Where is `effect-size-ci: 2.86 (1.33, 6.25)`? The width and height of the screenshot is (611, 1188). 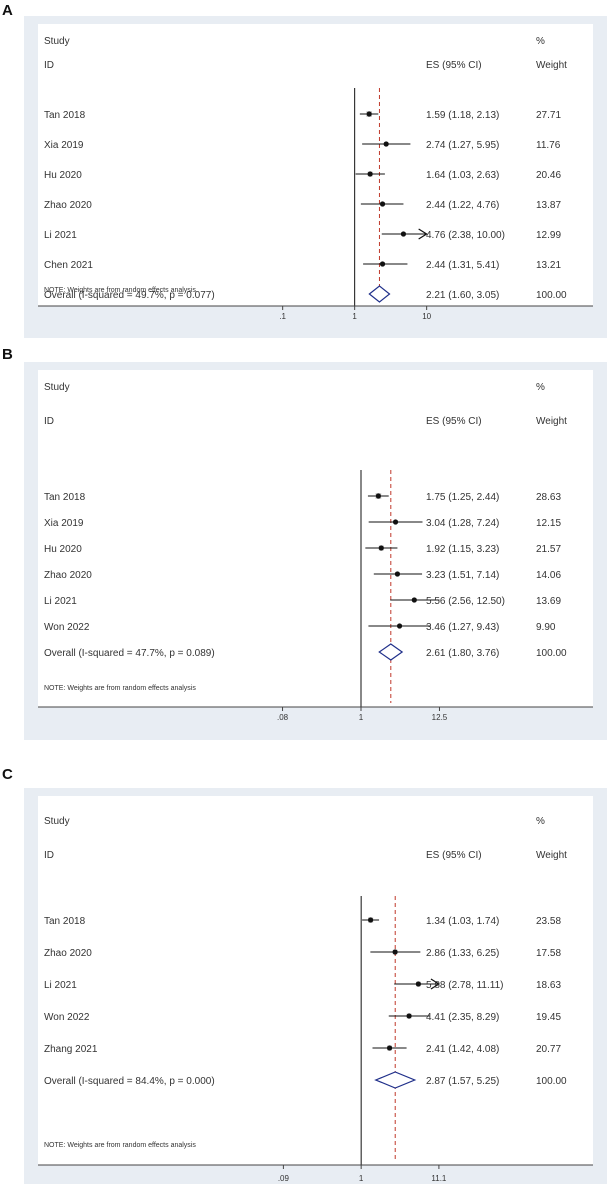
effect-size-ci: 2.86 (1.33, 6.25) is located at coordinates (462, 953).